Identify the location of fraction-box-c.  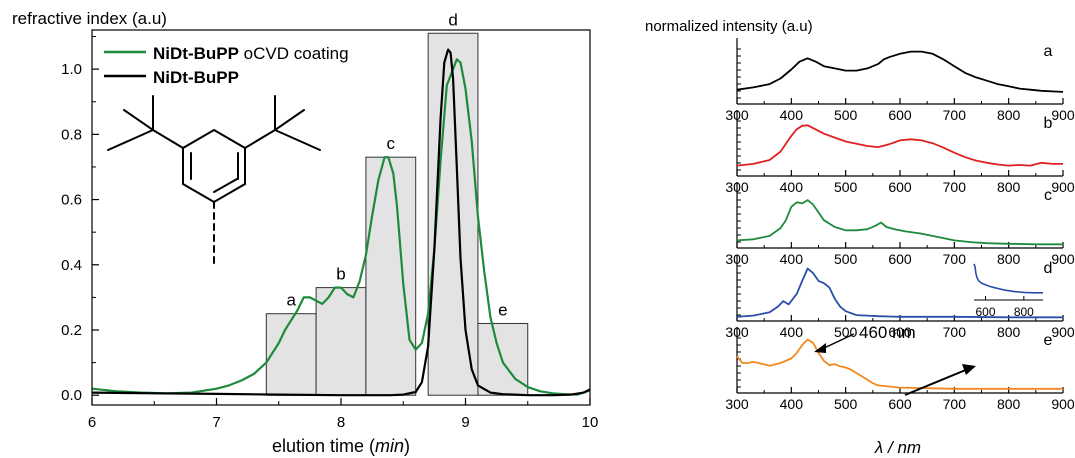
(391, 276).